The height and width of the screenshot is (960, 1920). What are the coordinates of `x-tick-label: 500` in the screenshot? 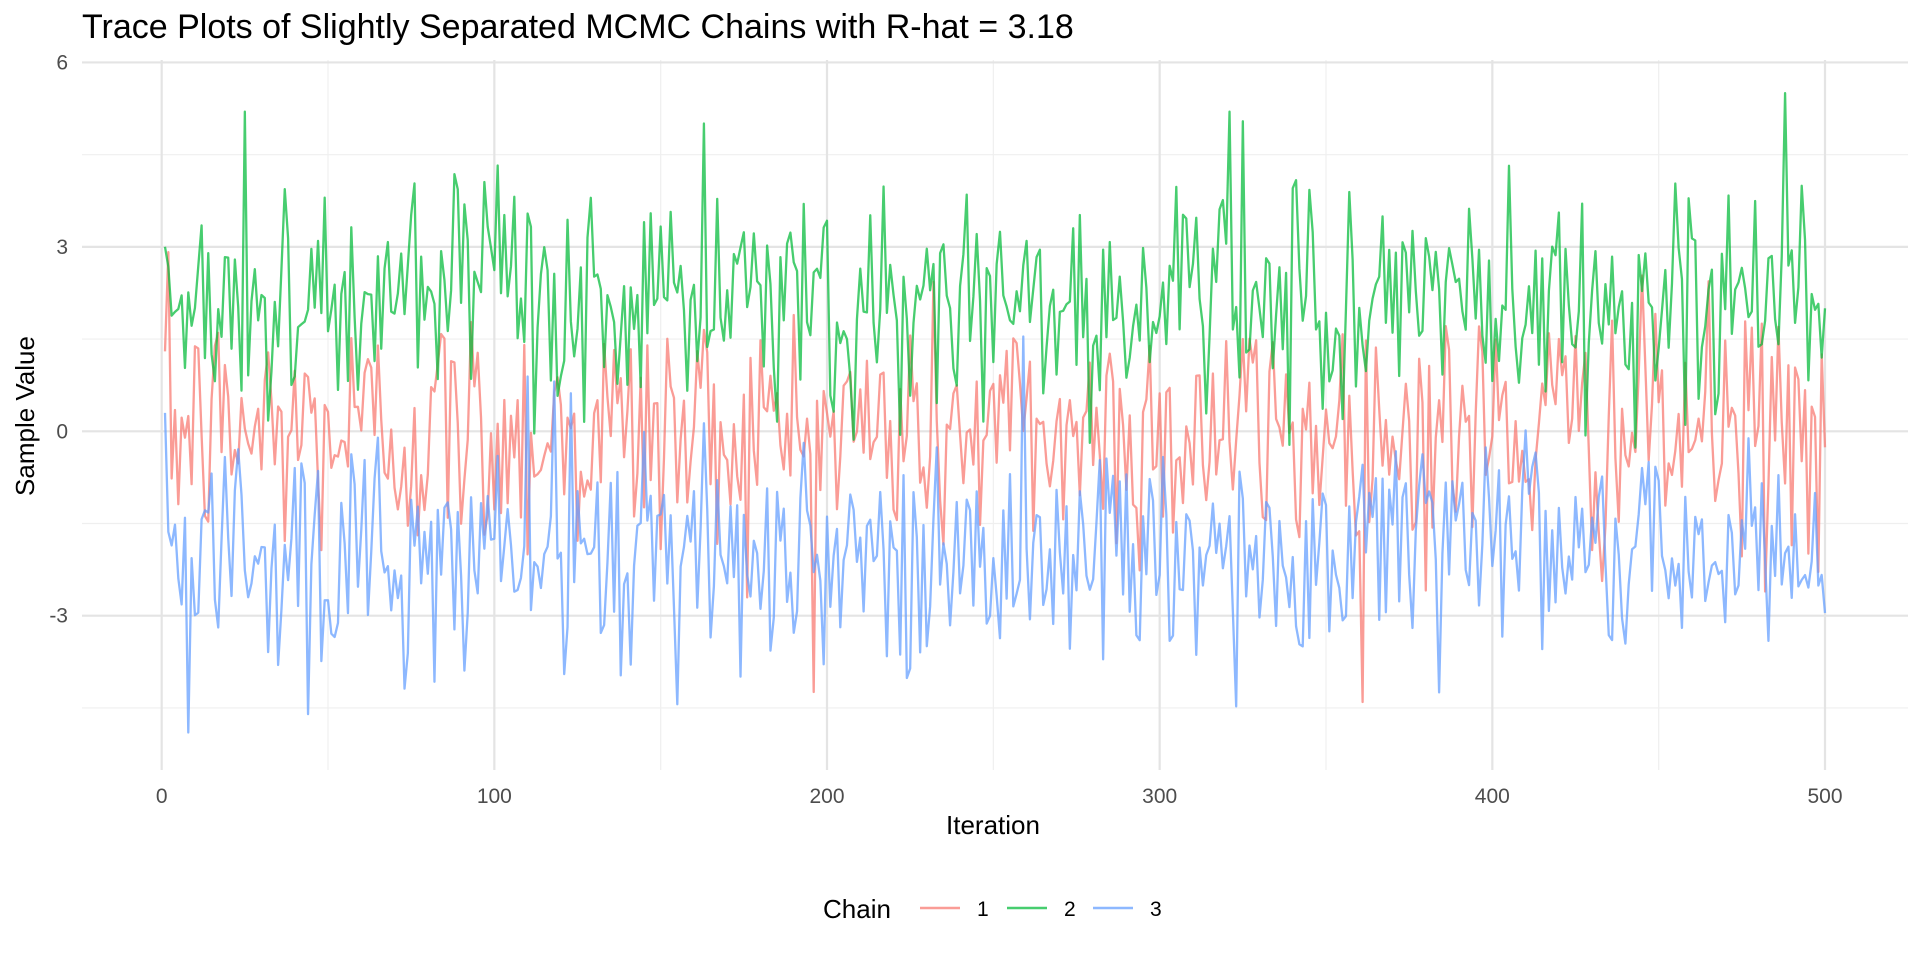 It's located at (1824, 796).